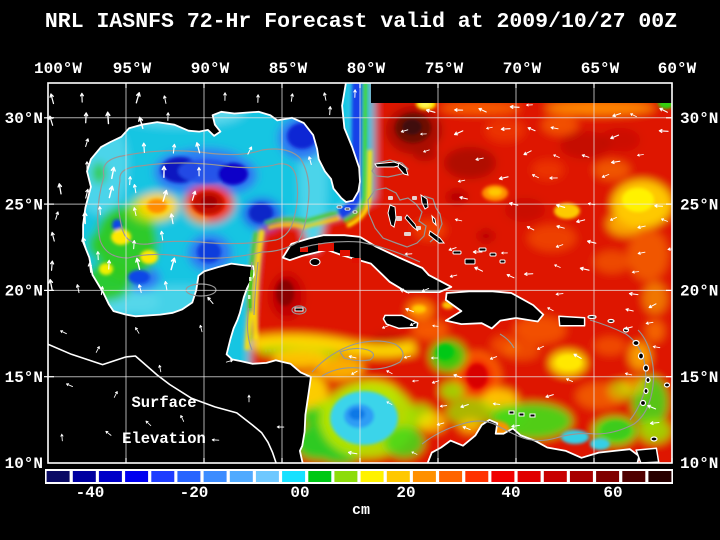 The width and height of the screenshot is (720, 540). I want to click on svg-text: Elevation, so click(164, 439).